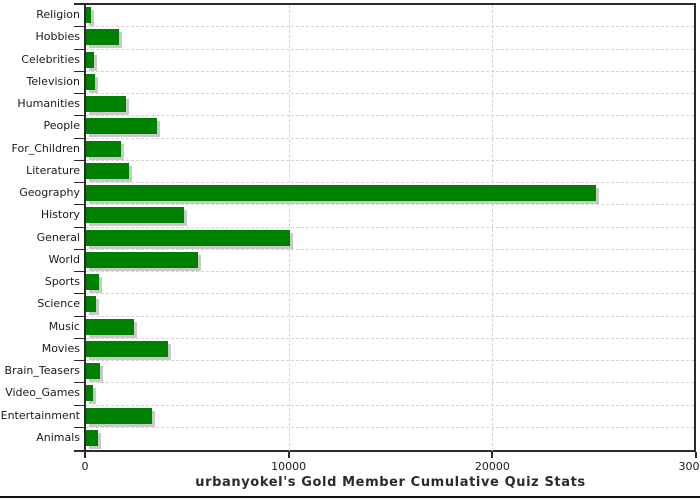 The width and height of the screenshot is (700, 500). Describe the element at coordinates (58, 303) in the screenshot. I see `category-label: Science` at that location.